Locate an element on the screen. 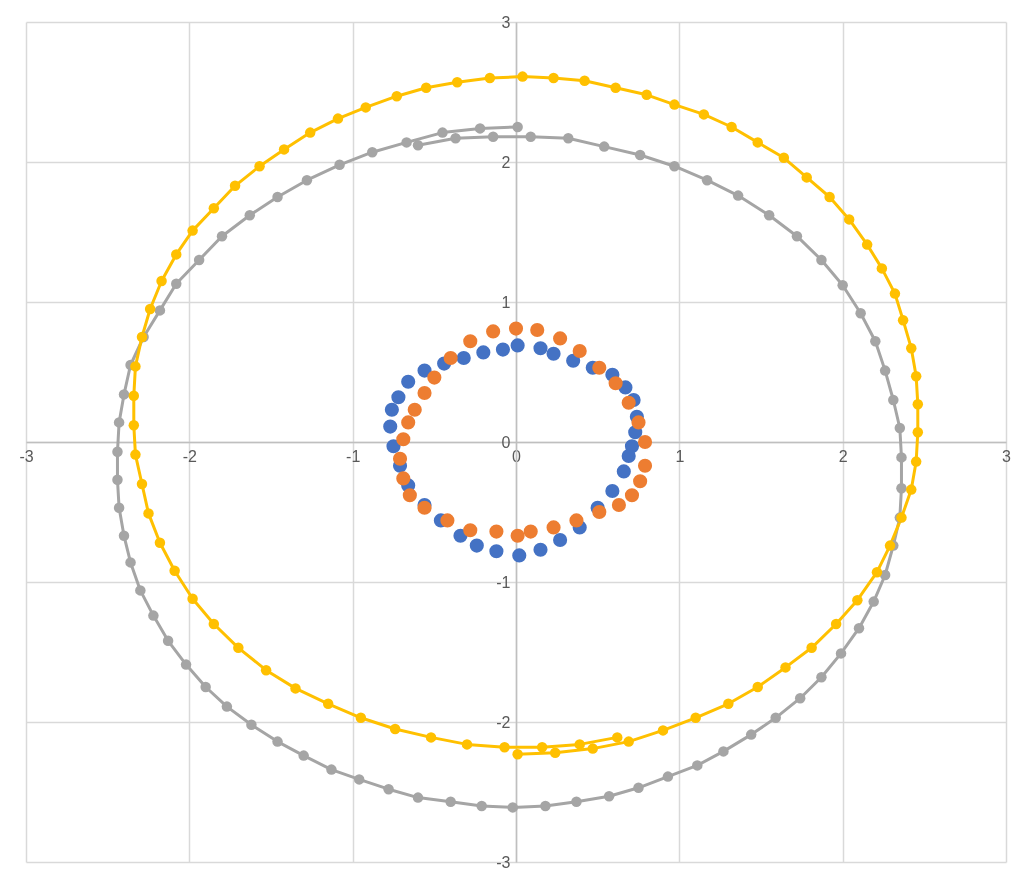 This screenshot has height=879, width=1030. y-tick-label: 1 is located at coordinates (506, 302).